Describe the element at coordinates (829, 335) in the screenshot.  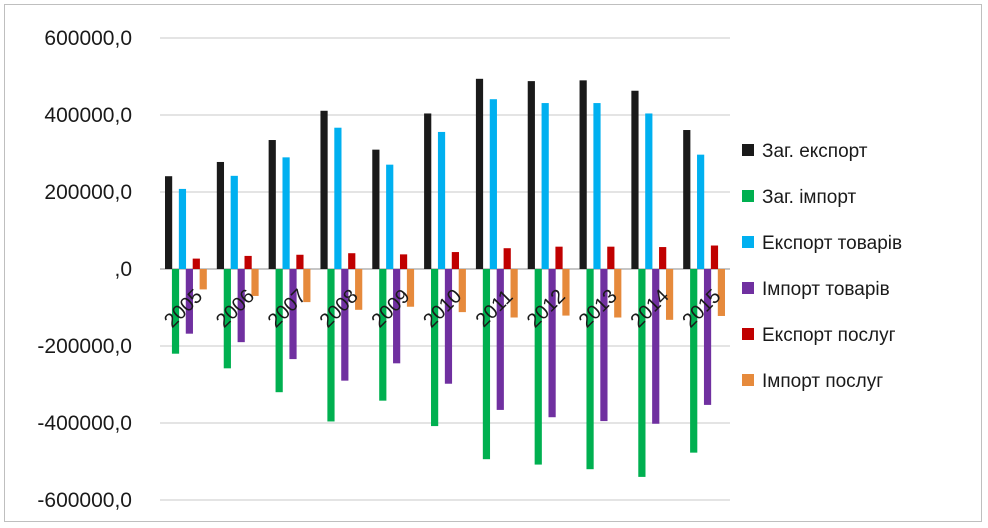
I see `legend-label: Експорт послуг` at that location.